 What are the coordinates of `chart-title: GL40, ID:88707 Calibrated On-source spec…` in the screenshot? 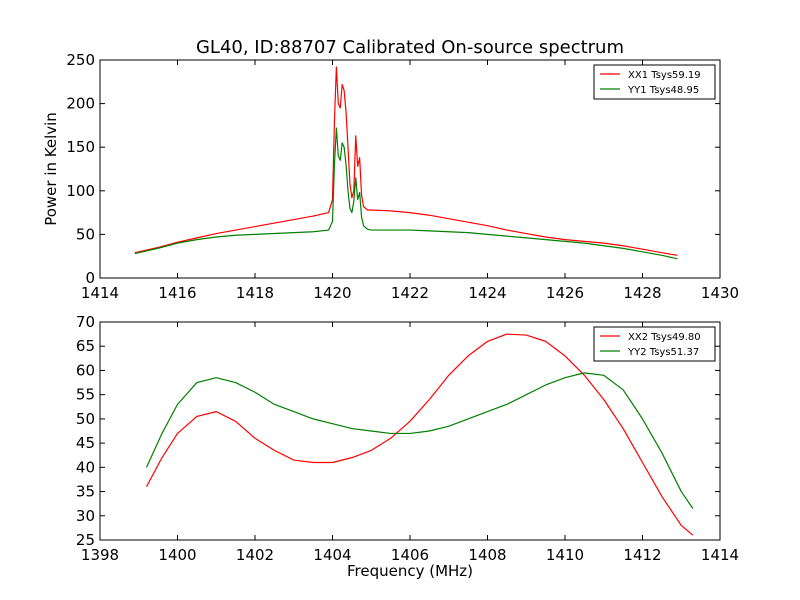 It's located at (410, 47).